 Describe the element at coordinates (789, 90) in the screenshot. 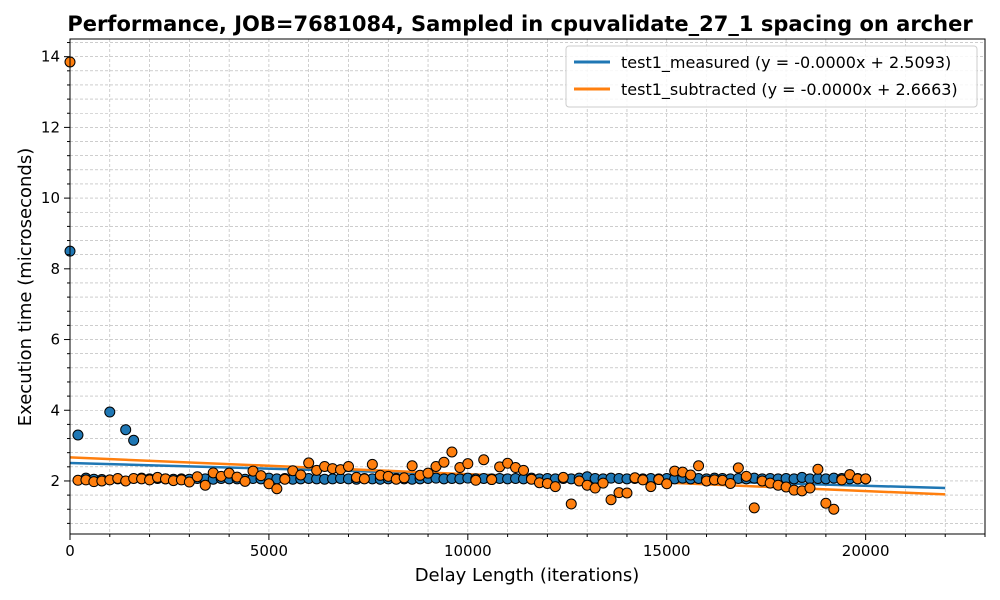

I see `legend-label-subtracted: test1_subtracted (y = -0.0000x + 2.6663)` at that location.